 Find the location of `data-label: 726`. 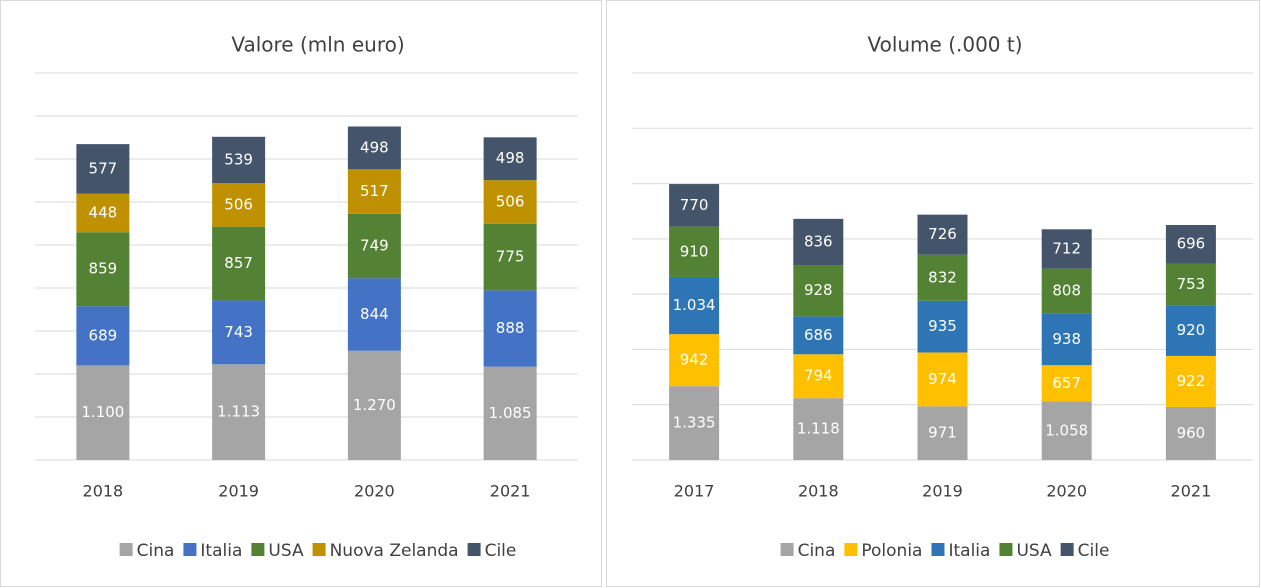

data-label: 726 is located at coordinates (942, 234).